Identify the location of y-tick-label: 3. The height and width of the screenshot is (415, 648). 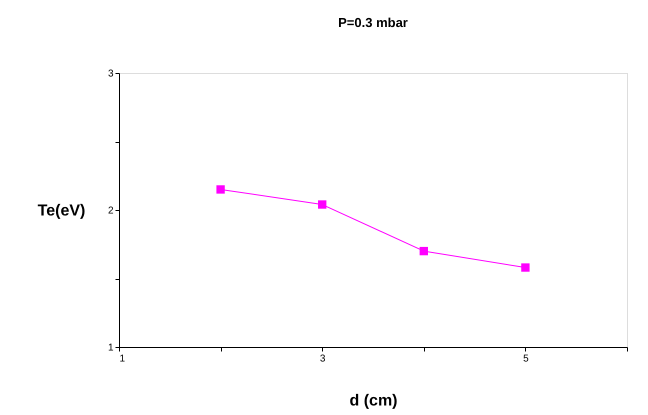
(111, 74).